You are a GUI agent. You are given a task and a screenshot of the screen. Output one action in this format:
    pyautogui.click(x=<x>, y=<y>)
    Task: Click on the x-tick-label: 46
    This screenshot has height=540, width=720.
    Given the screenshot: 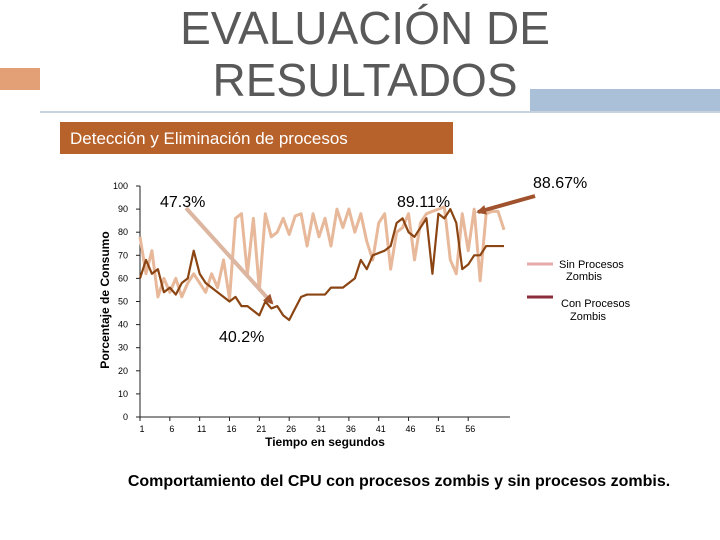 What is the action you would take?
    pyautogui.click(x=411, y=429)
    